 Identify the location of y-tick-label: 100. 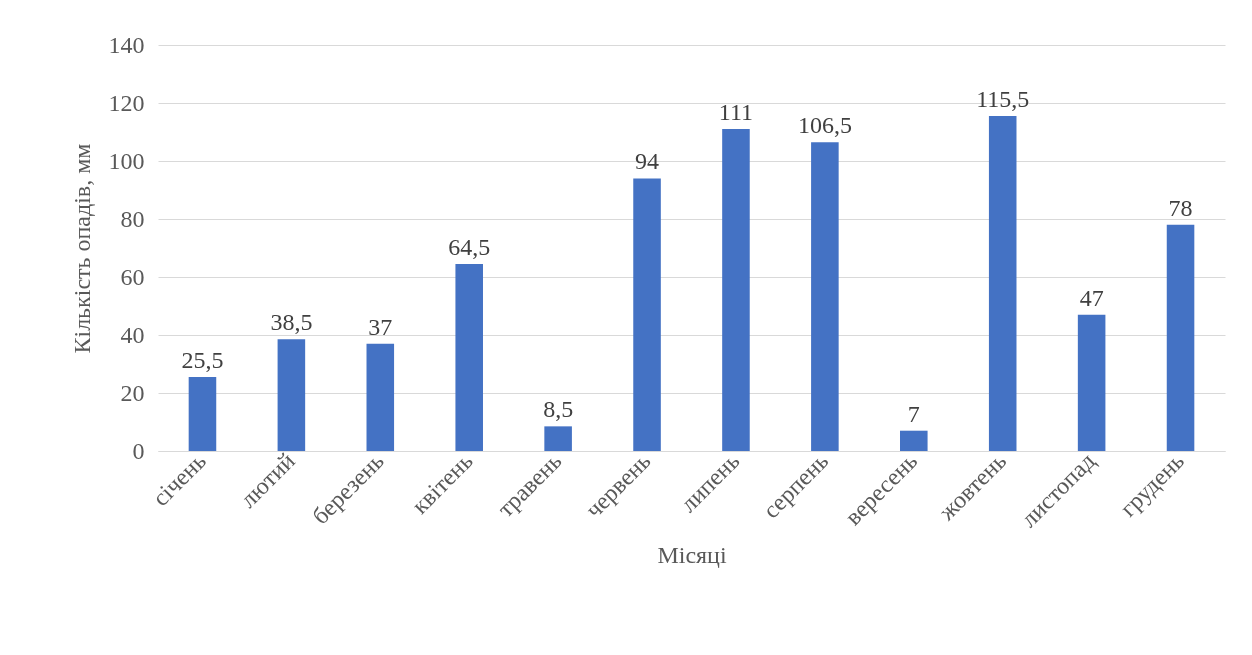
(126, 160).